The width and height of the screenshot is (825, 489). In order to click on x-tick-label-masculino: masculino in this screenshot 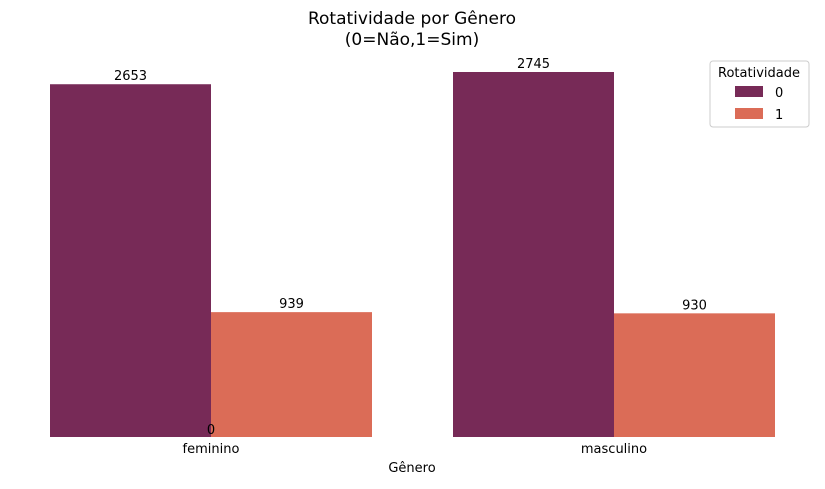, I will do `click(614, 449)`.